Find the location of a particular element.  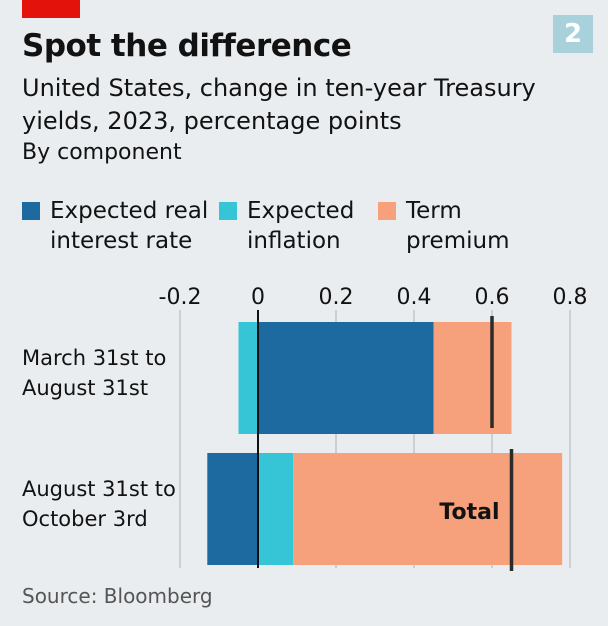

legend-item-expected-inflation: Expected inflation is located at coordinates (286, 226).